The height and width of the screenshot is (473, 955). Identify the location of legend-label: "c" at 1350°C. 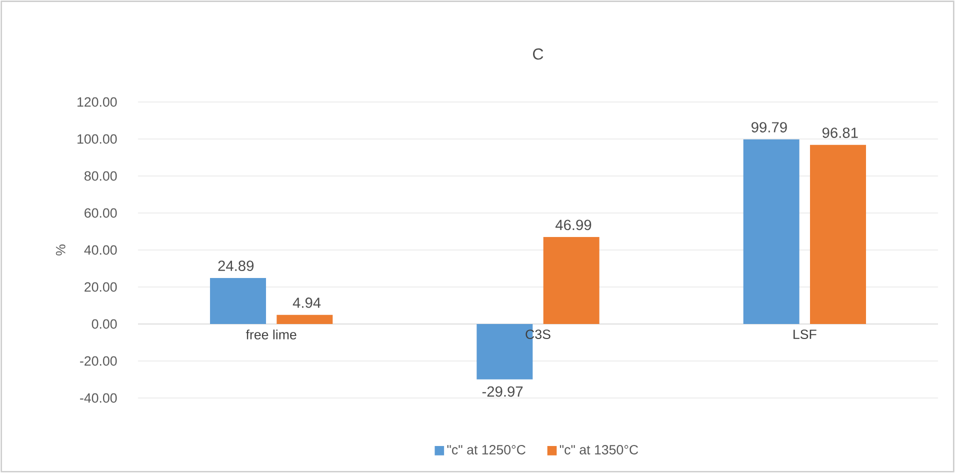
(599, 449).